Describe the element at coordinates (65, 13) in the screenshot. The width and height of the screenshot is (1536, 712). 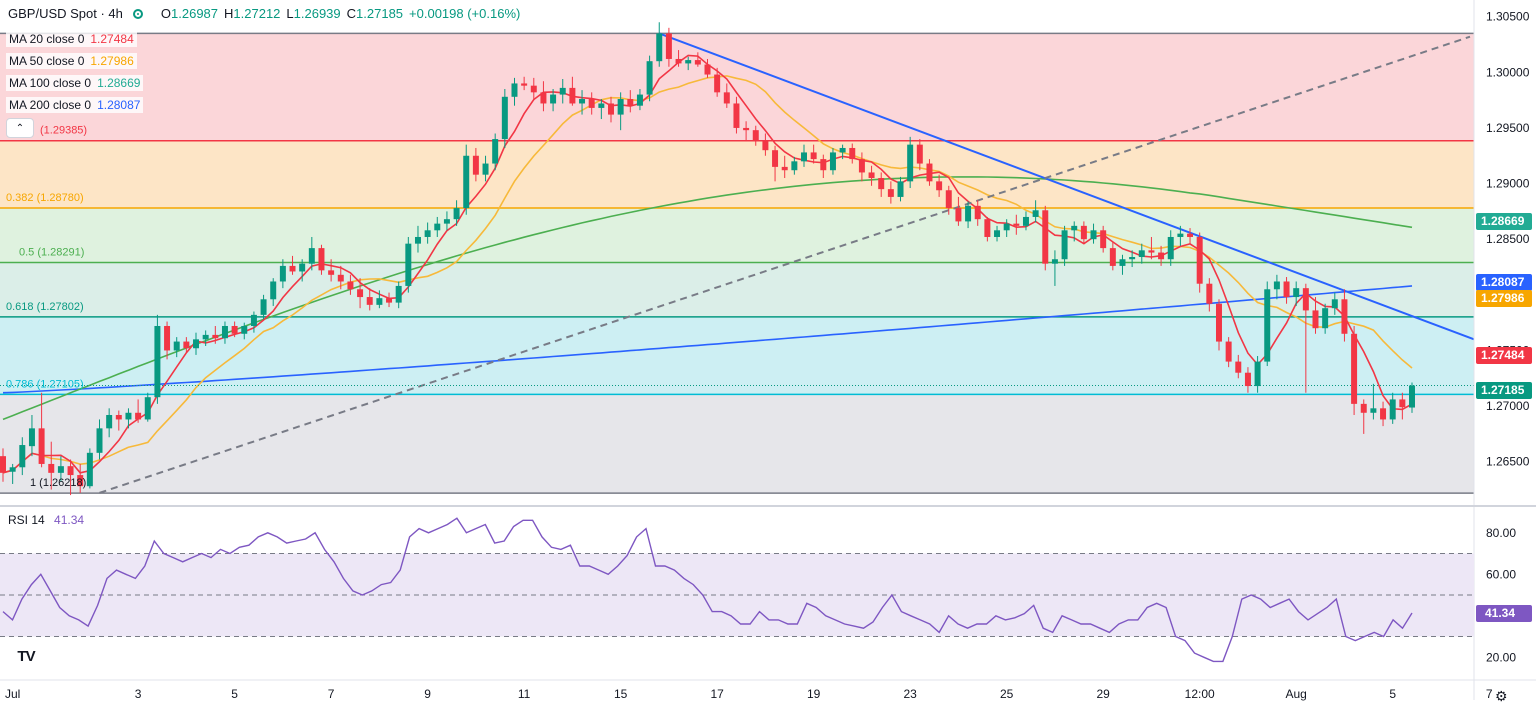
I see `symbol-title: GBP/USD Spot · 4h` at that location.